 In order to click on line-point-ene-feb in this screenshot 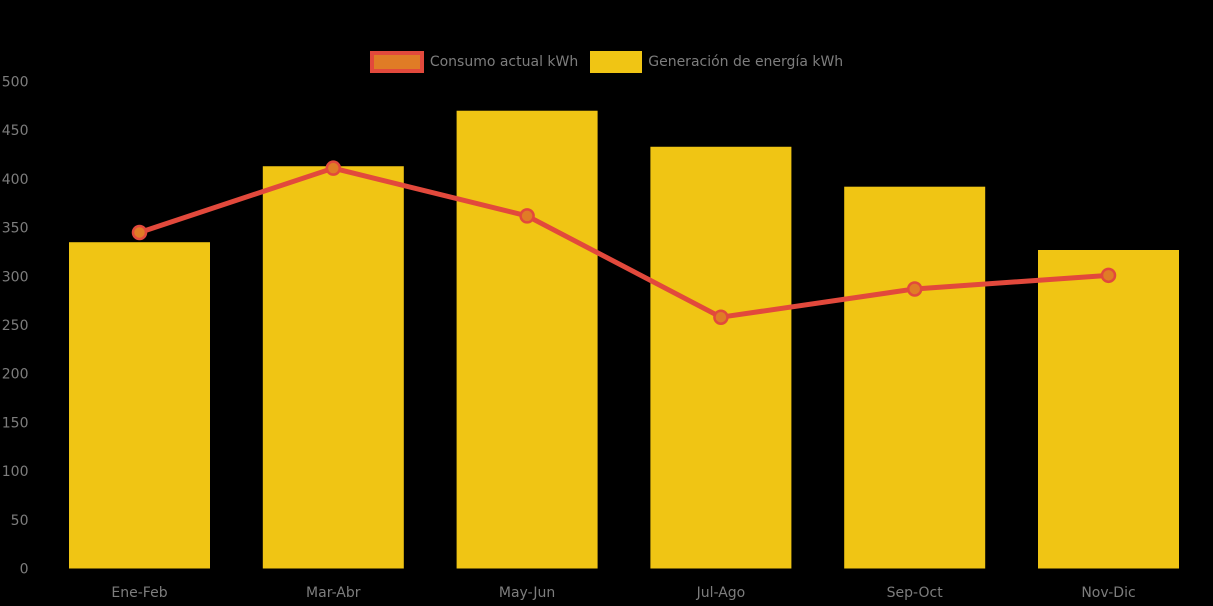, I will do `click(139, 232)`.